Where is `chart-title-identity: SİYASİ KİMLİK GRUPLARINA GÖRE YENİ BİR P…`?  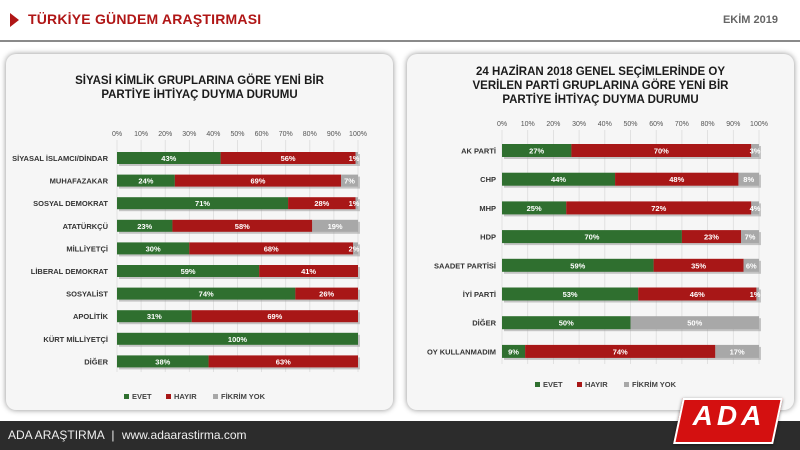 chart-title-identity: SİYASİ KİMLİK GRUPLARINA GÖRE YENİ BİR P… is located at coordinates (199, 88).